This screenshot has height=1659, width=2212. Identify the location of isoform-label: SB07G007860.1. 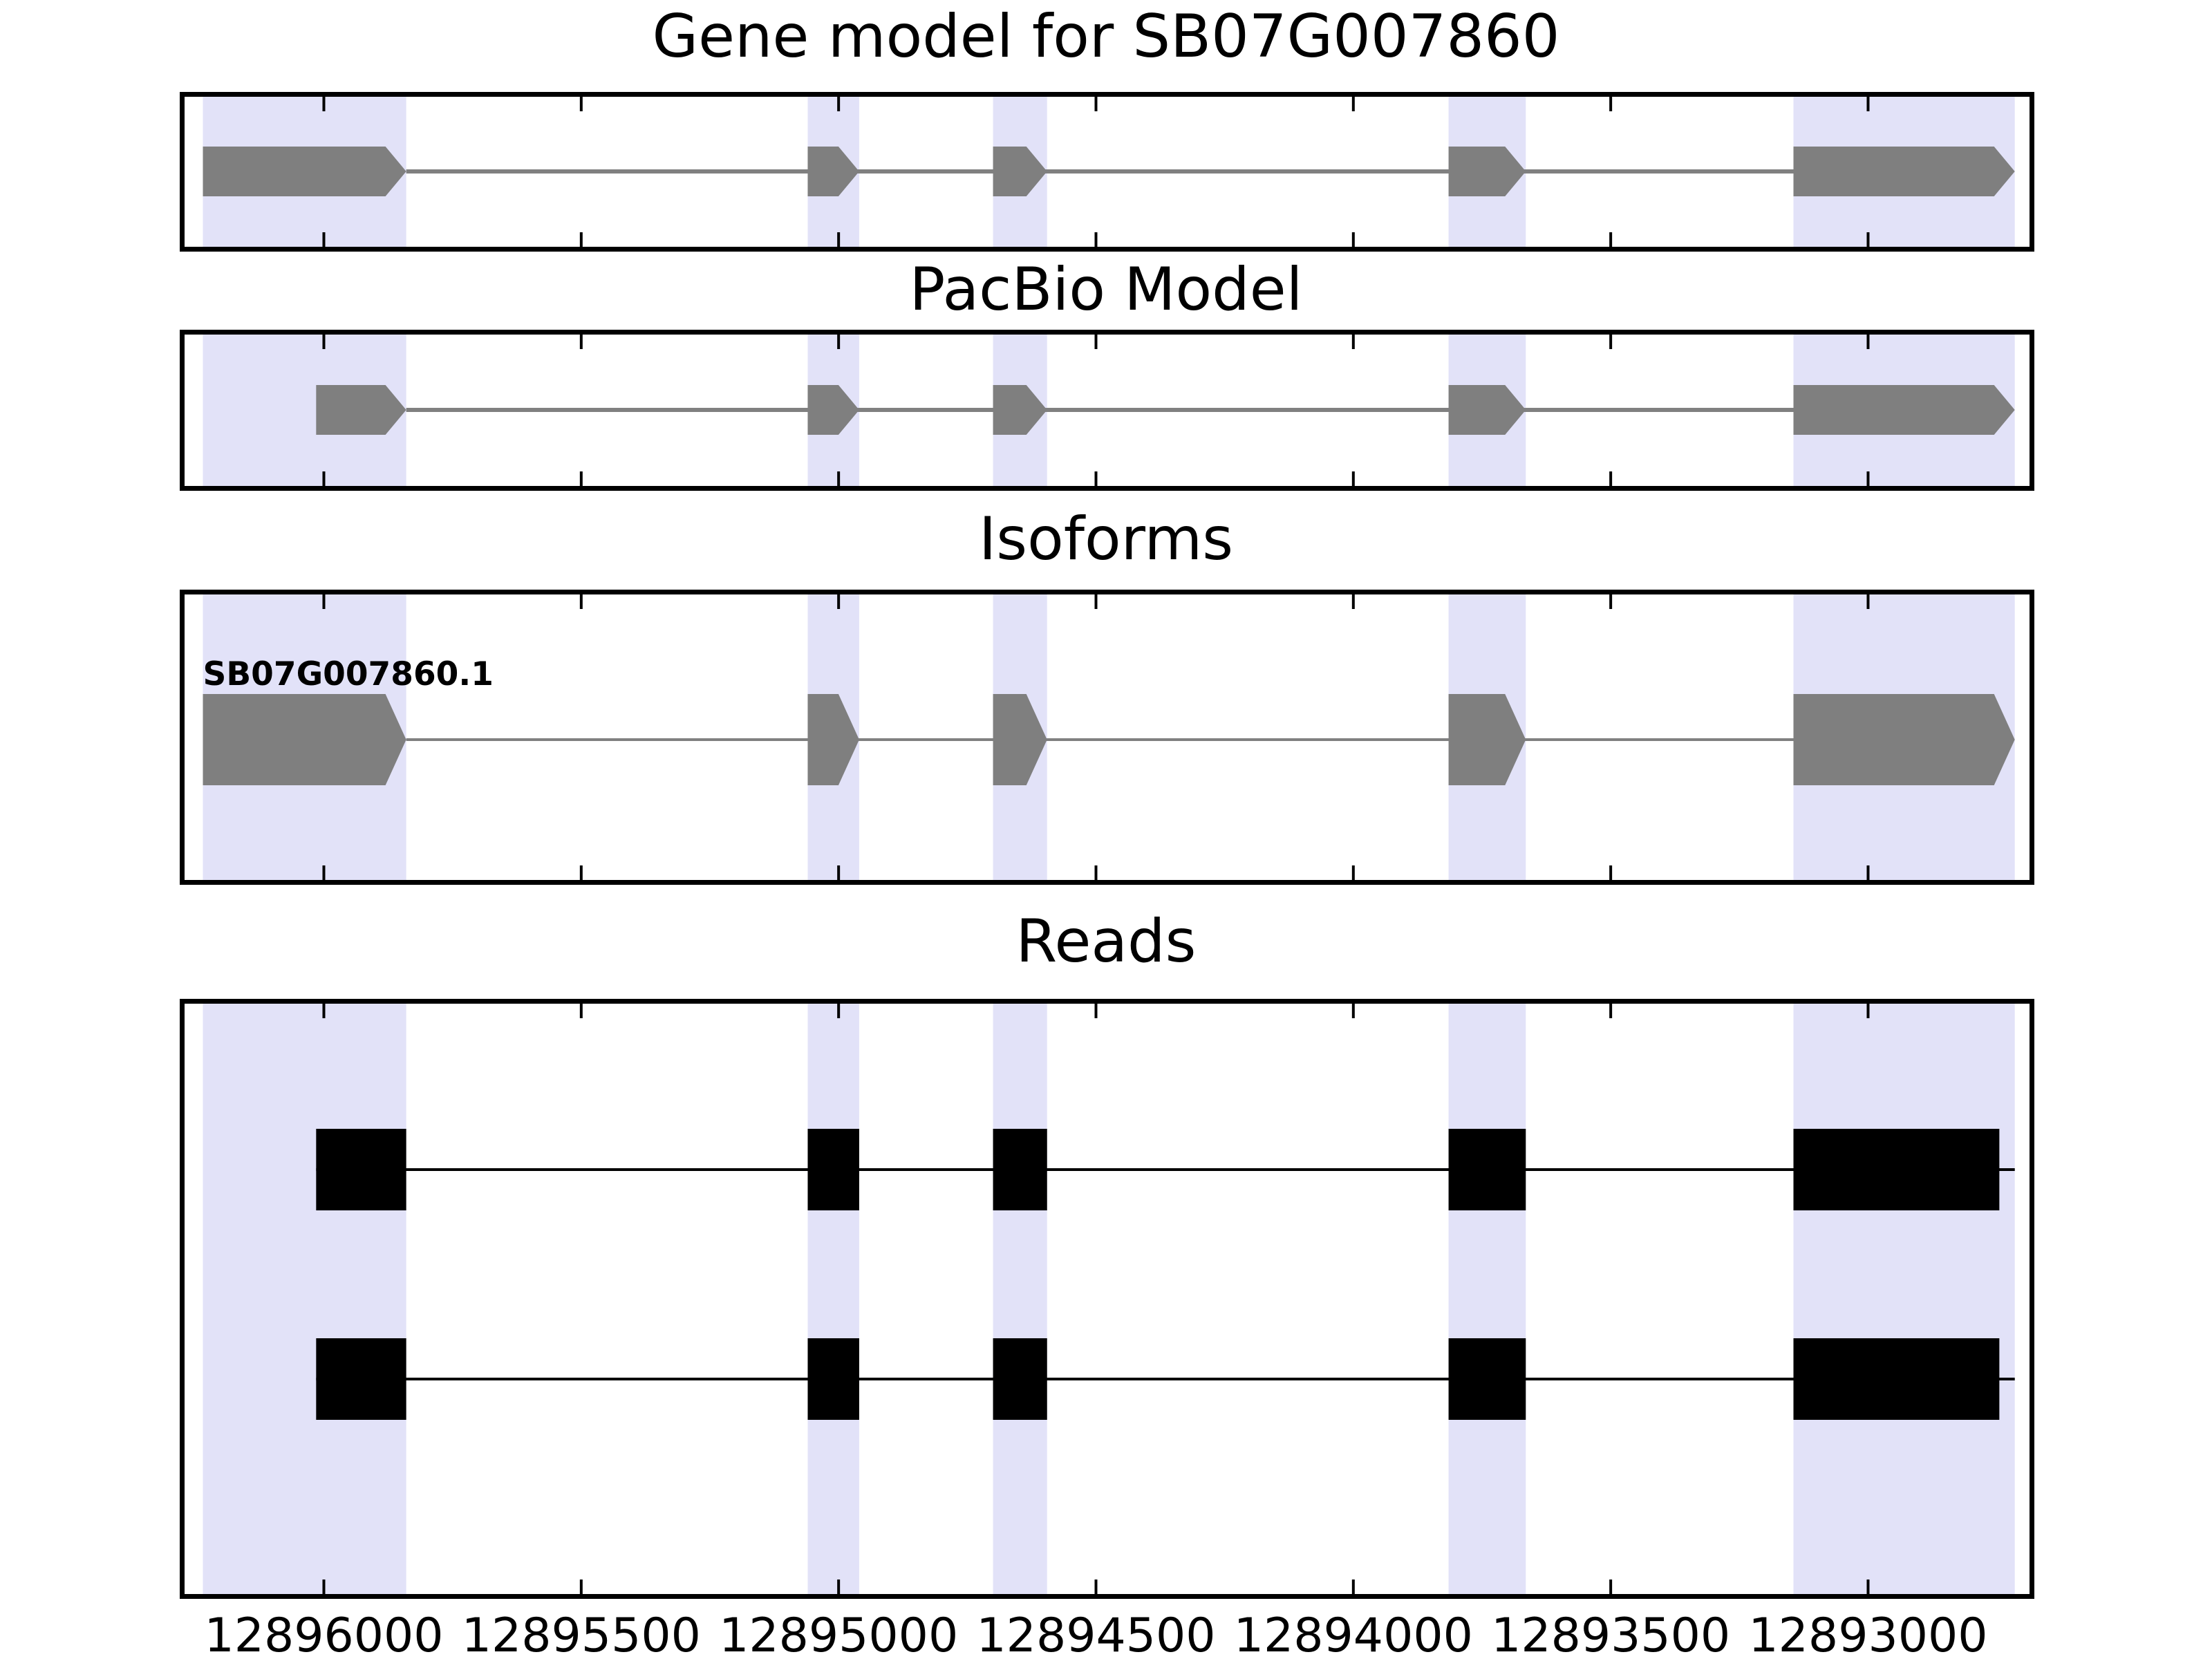
(348, 674).